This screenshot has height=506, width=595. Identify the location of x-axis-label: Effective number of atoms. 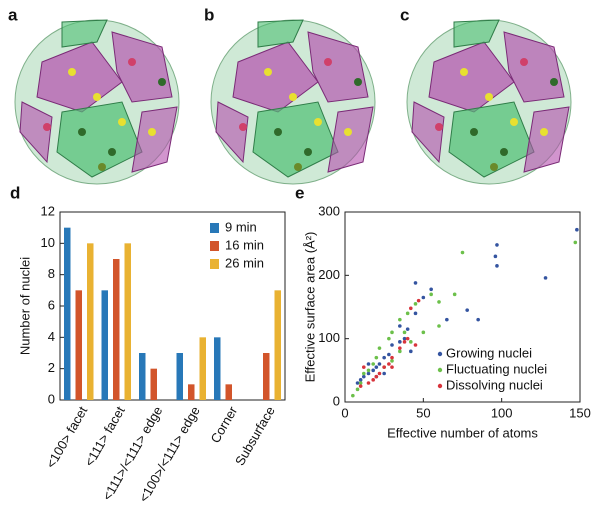
(462, 432).